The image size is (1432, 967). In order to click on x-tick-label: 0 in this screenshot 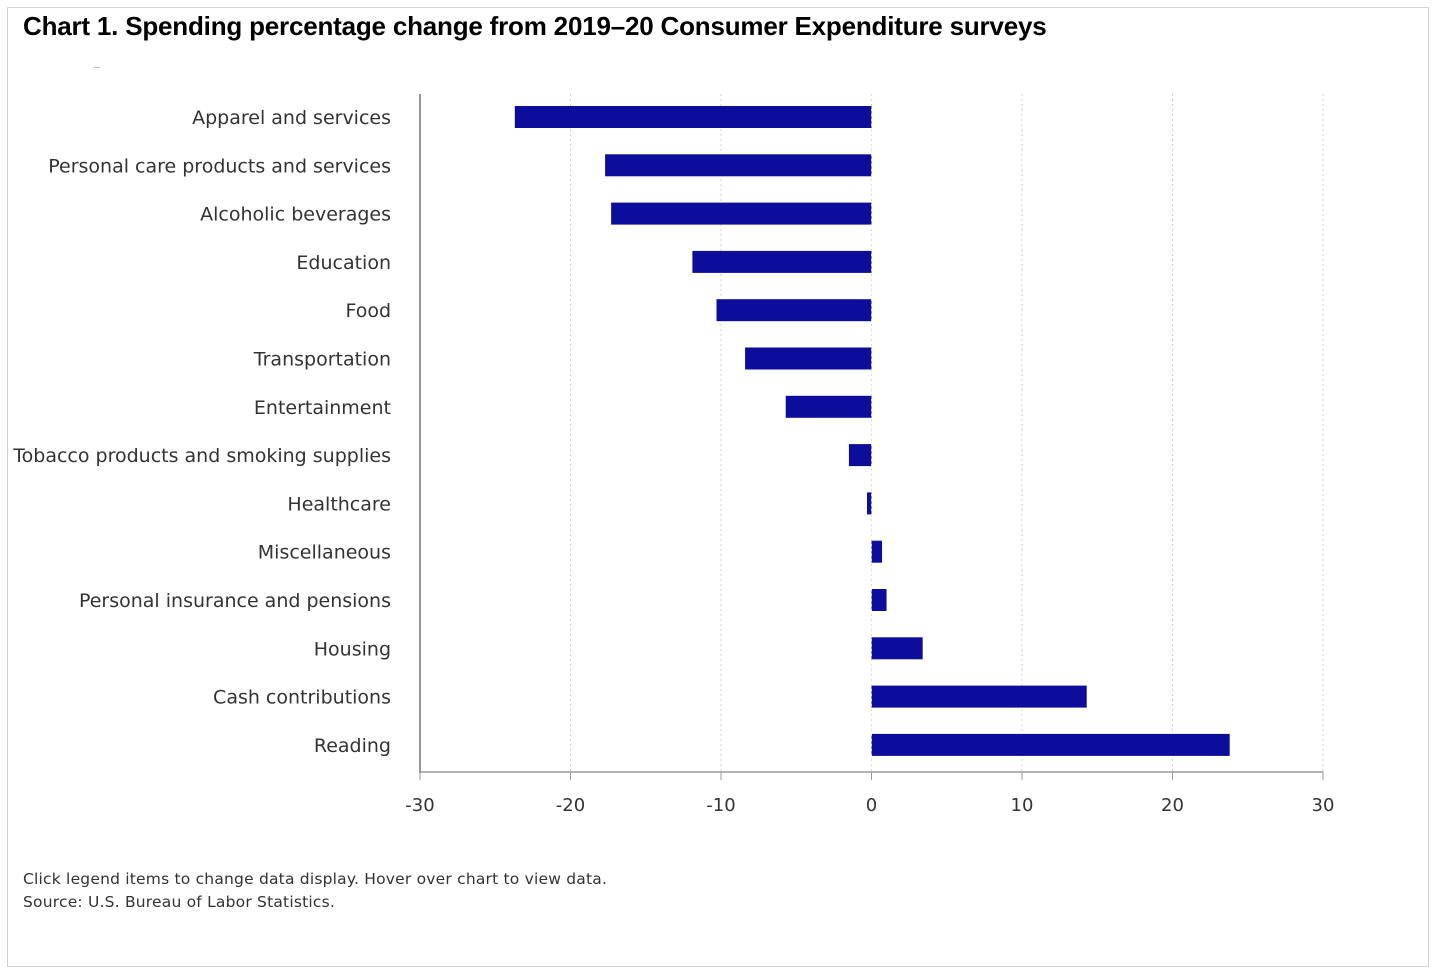, I will do `click(871, 805)`.